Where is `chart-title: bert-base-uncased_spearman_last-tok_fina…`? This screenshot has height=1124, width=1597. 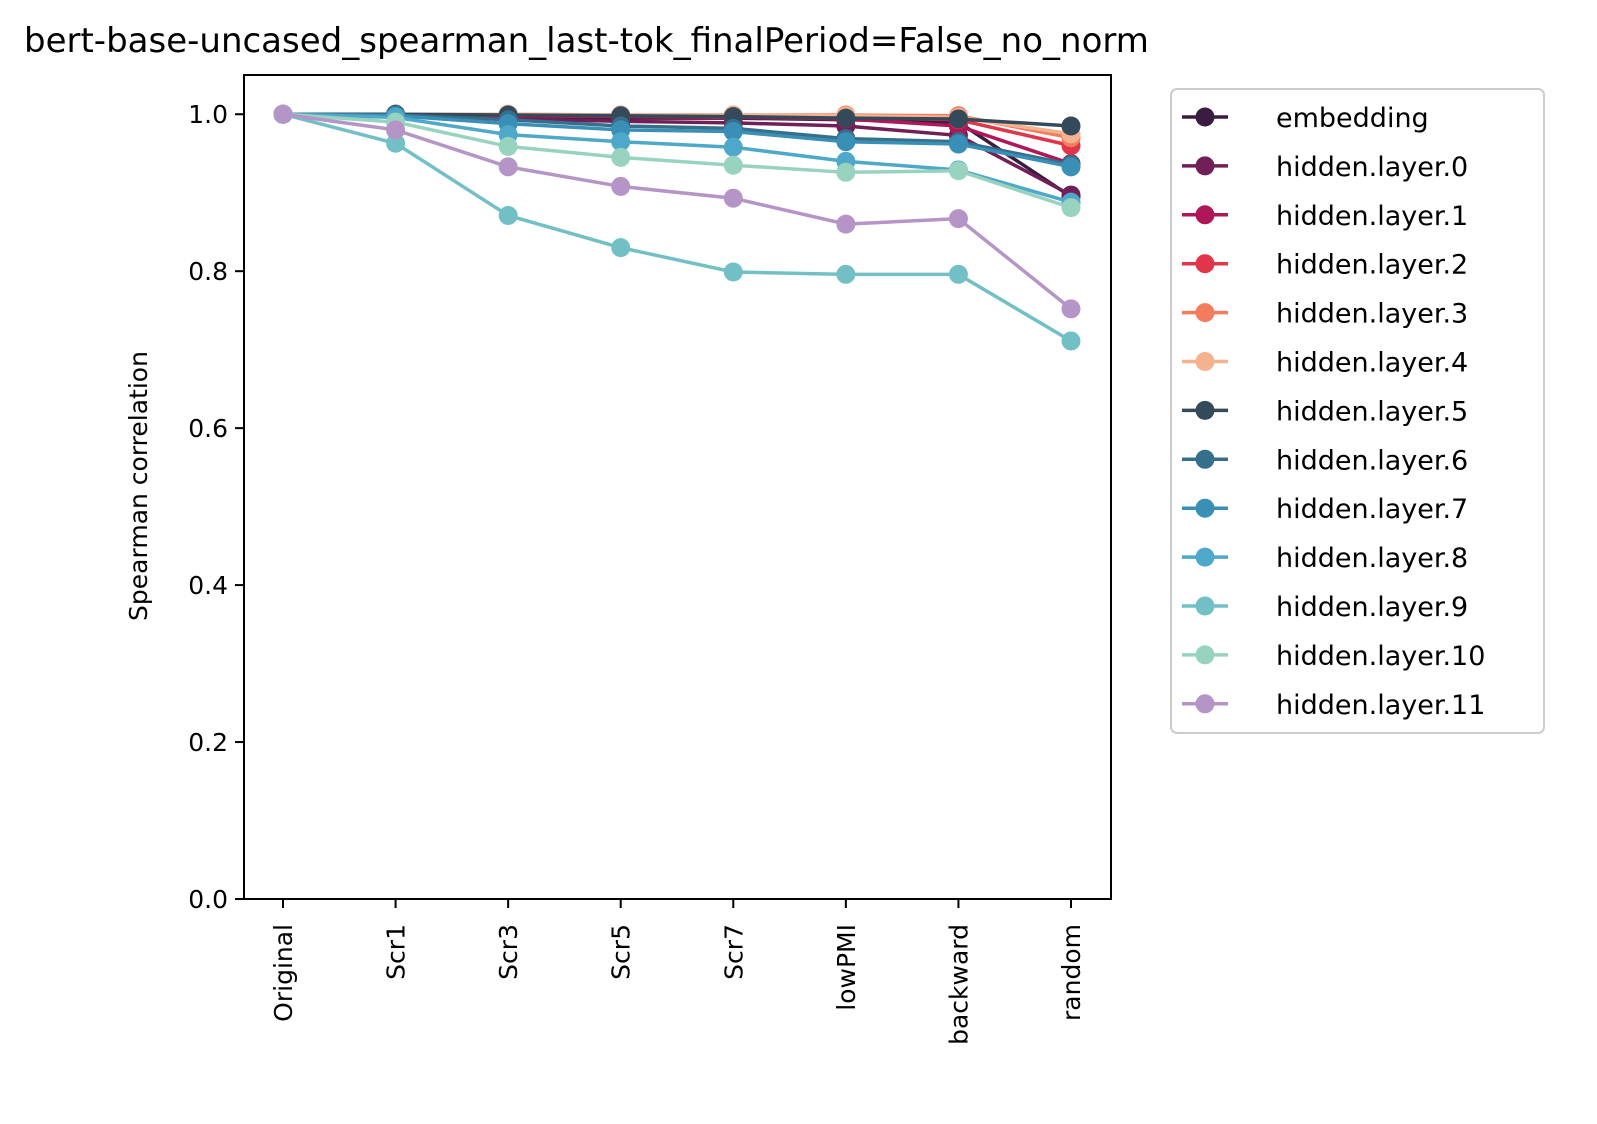
chart-title: bert-base-uncased_spearman_last-tok_fina… is located at coordinates (586, 41).